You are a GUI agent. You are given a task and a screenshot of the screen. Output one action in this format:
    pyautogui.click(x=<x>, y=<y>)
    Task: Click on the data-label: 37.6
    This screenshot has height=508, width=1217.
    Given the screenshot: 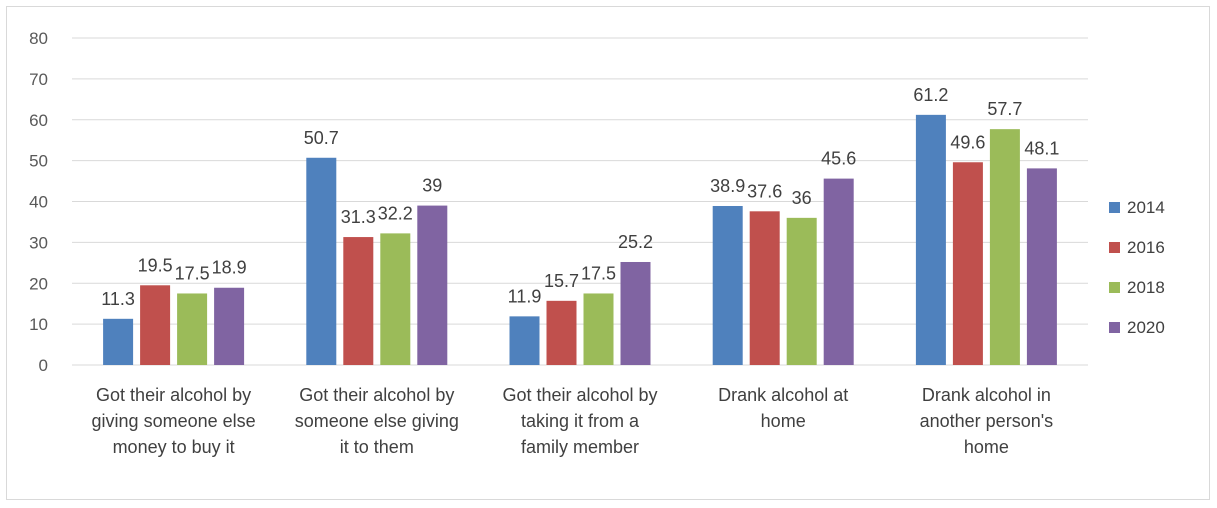 What is the action you would take?
    pyautogui.click(x=764, y=191)
    